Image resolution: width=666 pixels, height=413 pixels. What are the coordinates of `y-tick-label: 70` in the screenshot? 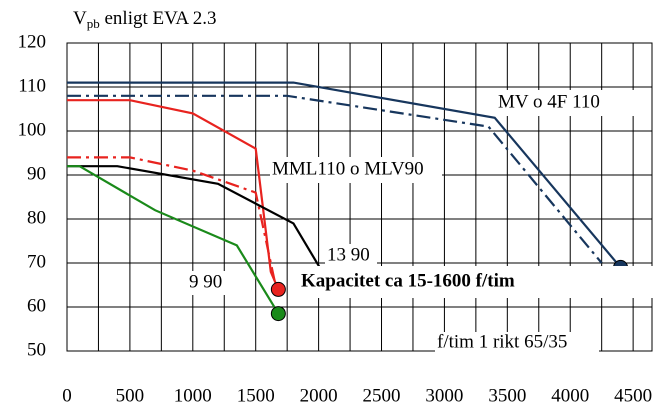 It's located at (36, 261).